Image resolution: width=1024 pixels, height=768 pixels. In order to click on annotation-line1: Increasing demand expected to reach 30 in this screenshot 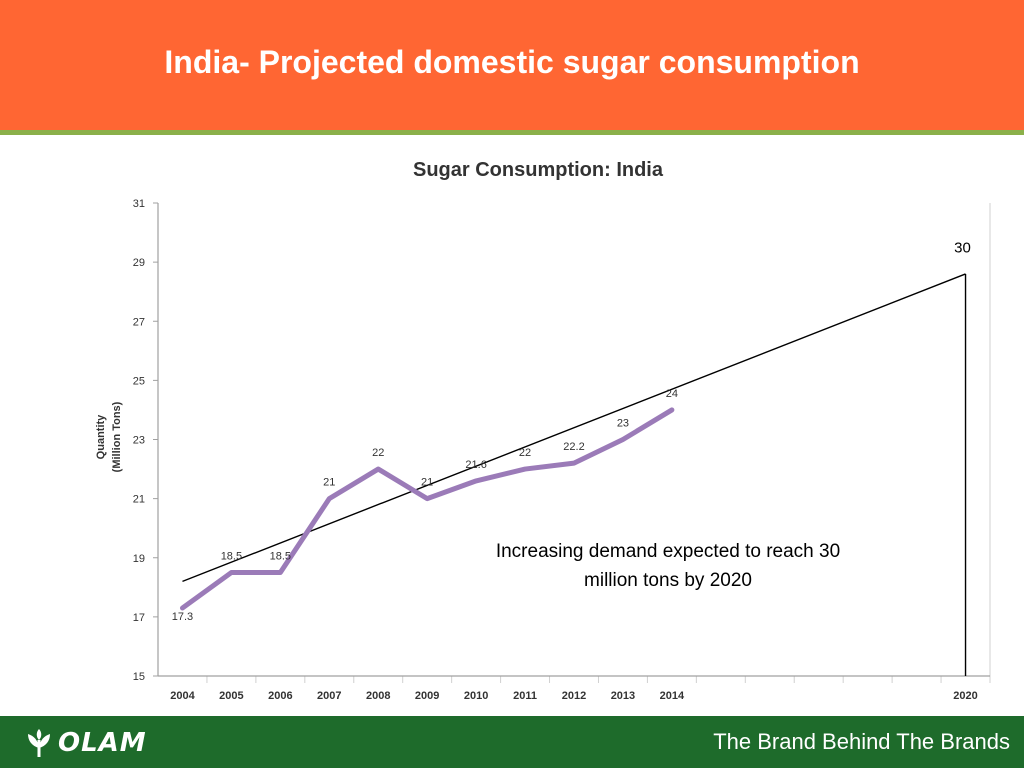, I will do `click(668, 551)`.